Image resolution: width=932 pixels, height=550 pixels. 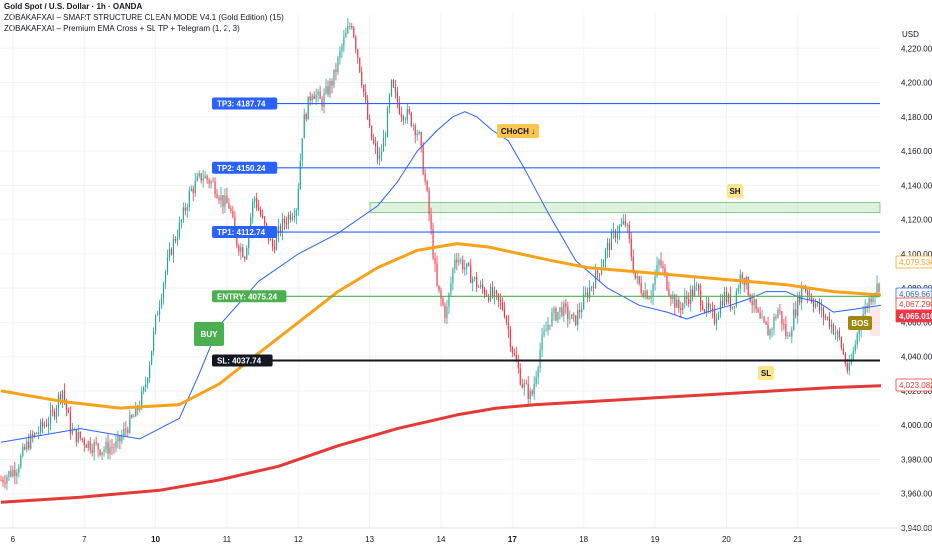 I want to click on level-tag-entry, so click(x=249, y=296).